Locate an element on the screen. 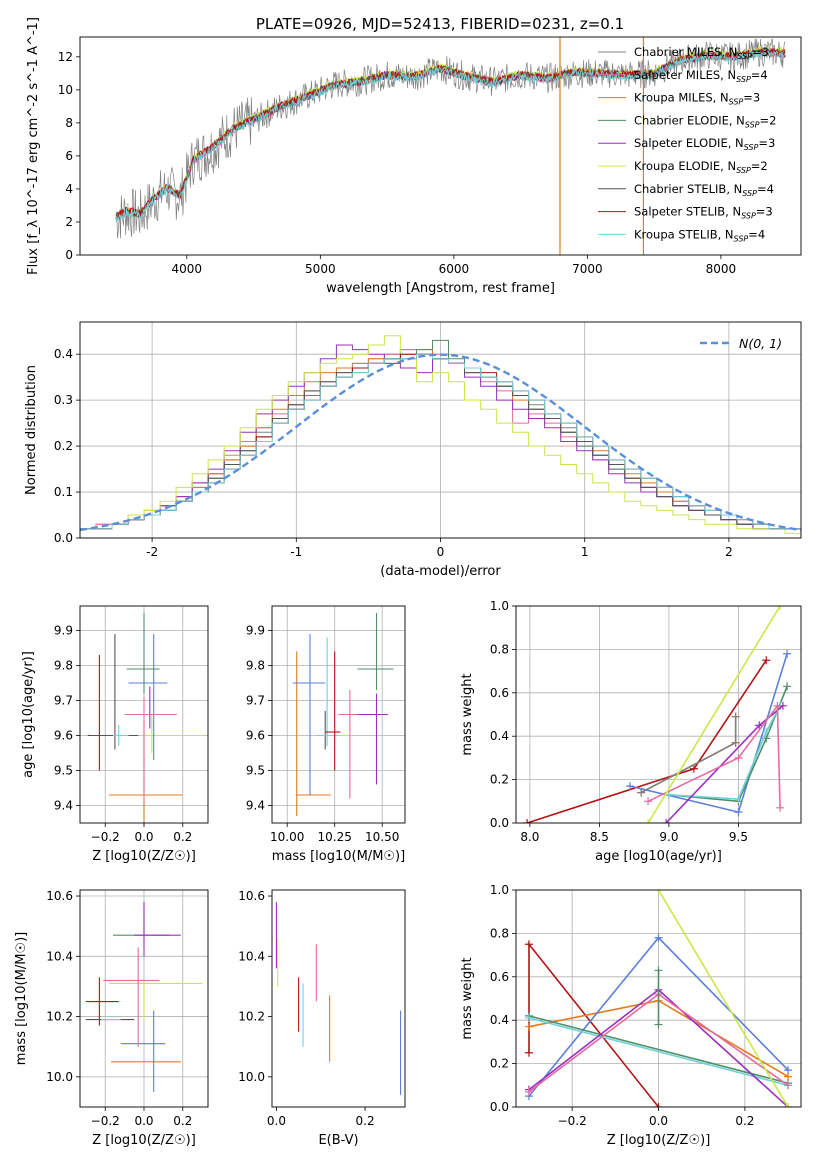  legend-label: N(0, 1) is located at coordinates (760, 343).